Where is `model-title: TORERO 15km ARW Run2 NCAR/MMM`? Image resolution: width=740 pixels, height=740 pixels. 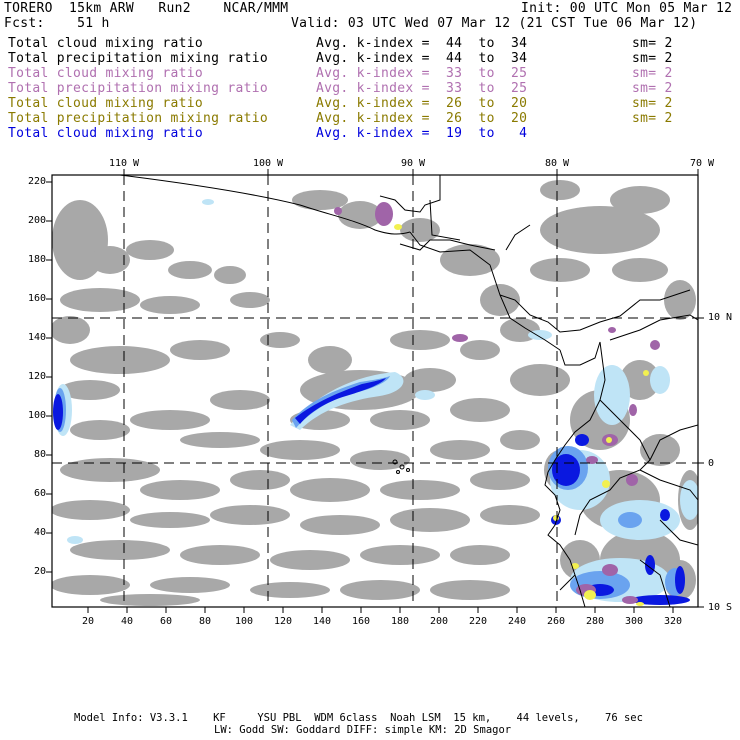 model-title: TORERO 15km ARW Run2 NCAR/MMM is located at coordinates (146, 8).